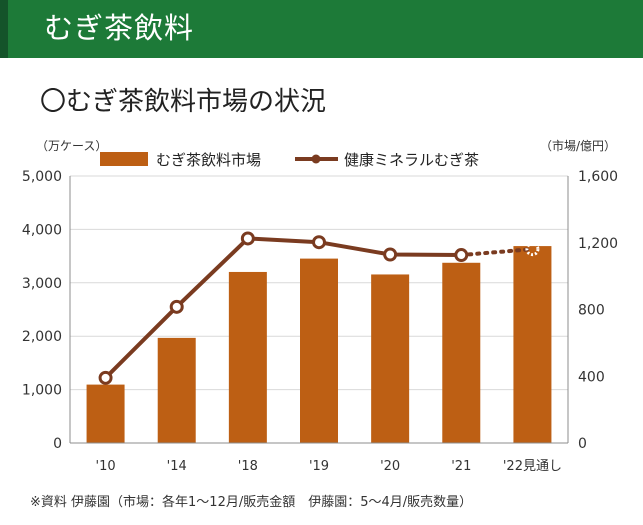  What do you see at coordinates (598, 177) in the screenshot?
I see `y-right-tick-label: 1,600` at bounding box center [598, 177].